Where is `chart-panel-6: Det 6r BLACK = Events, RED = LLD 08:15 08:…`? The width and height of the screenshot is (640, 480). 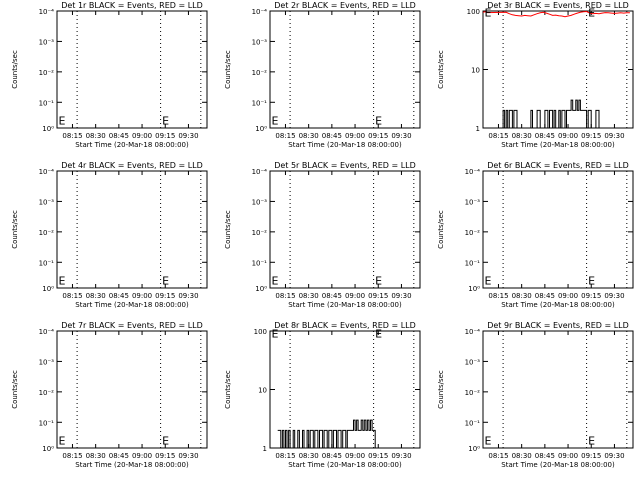 chart-panel-6: Det 6r BLACK = Events, RED = LLD 08:15 08:… is located at coordinates (535, 235).